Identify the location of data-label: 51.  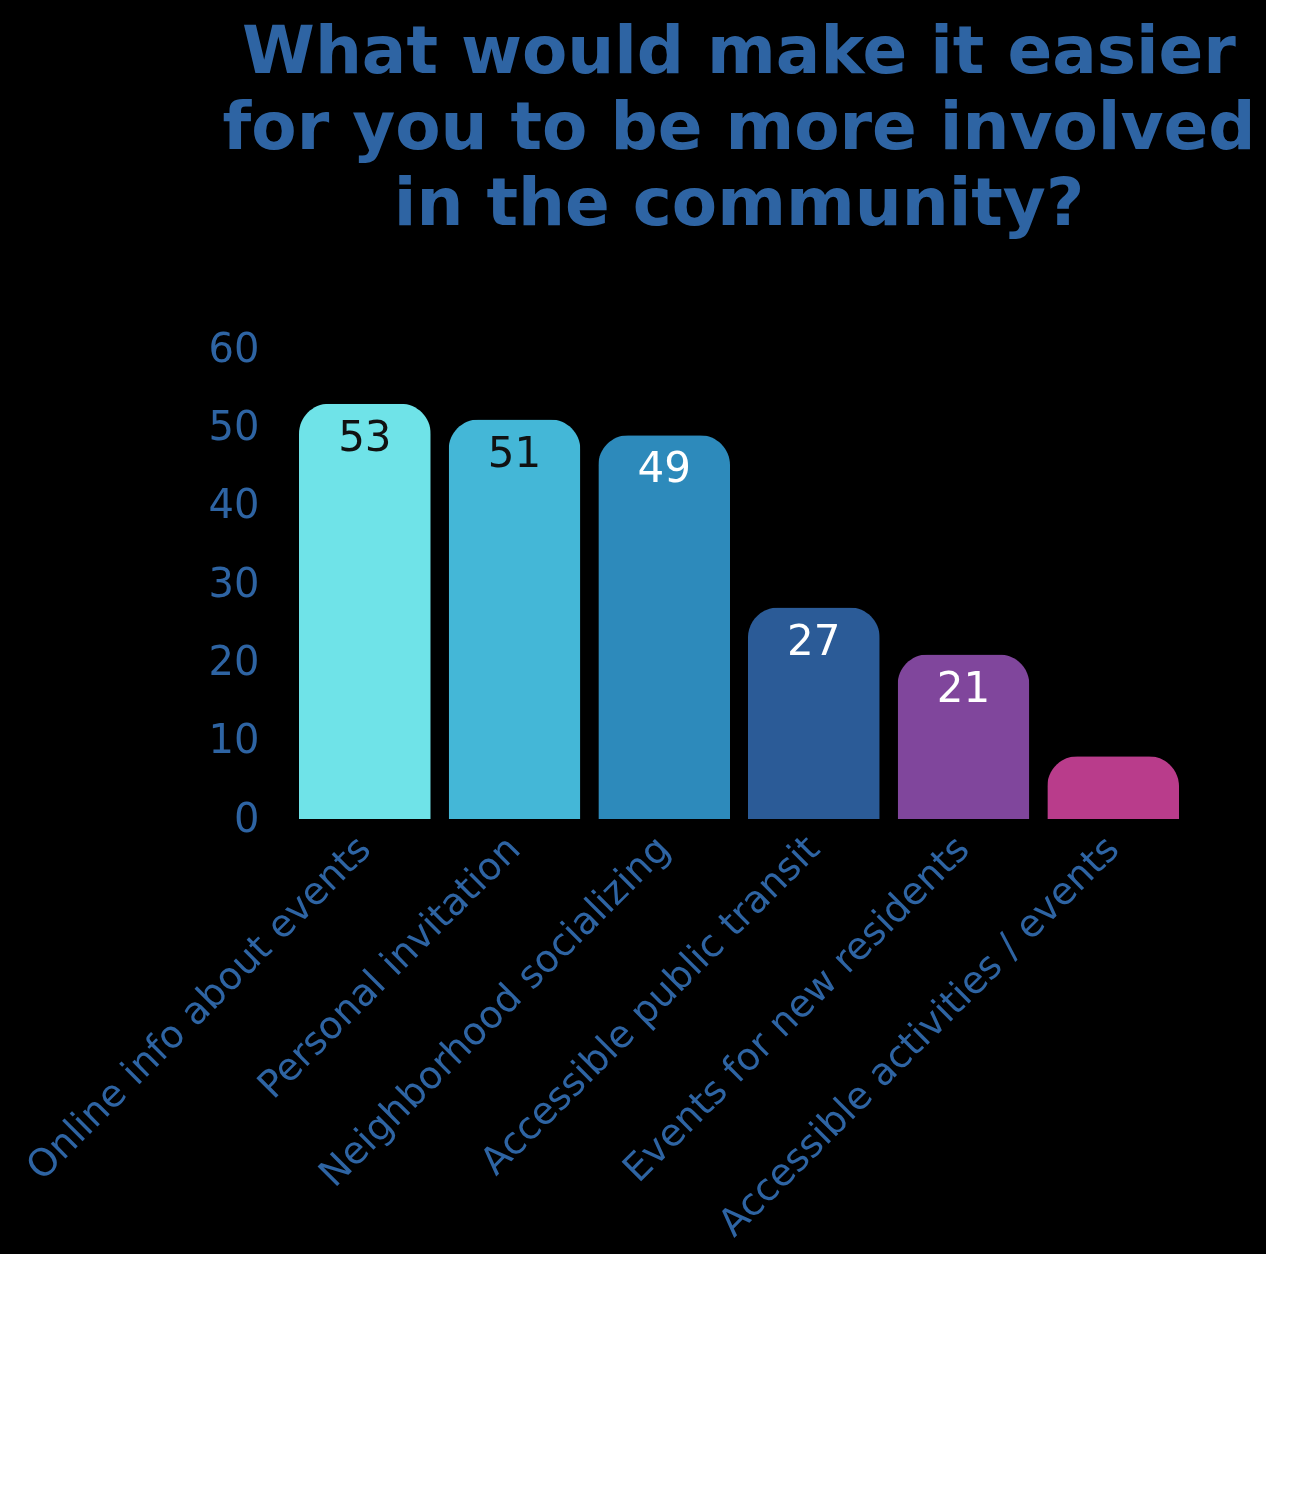
(514, 452).